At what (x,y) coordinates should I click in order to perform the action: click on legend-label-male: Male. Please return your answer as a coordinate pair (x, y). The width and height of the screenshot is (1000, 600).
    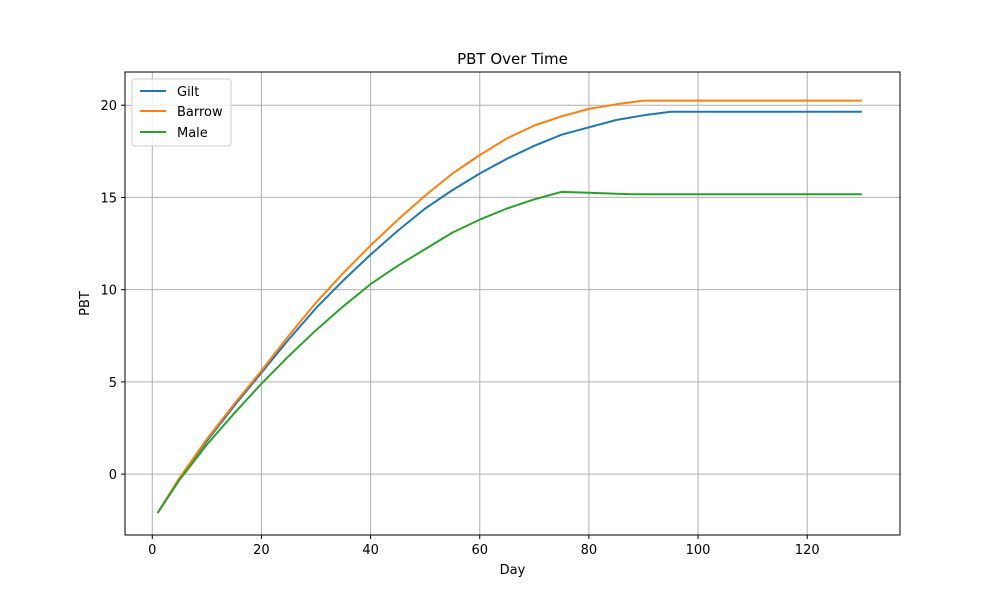
    Looking at the image, I should click on (192, 133).